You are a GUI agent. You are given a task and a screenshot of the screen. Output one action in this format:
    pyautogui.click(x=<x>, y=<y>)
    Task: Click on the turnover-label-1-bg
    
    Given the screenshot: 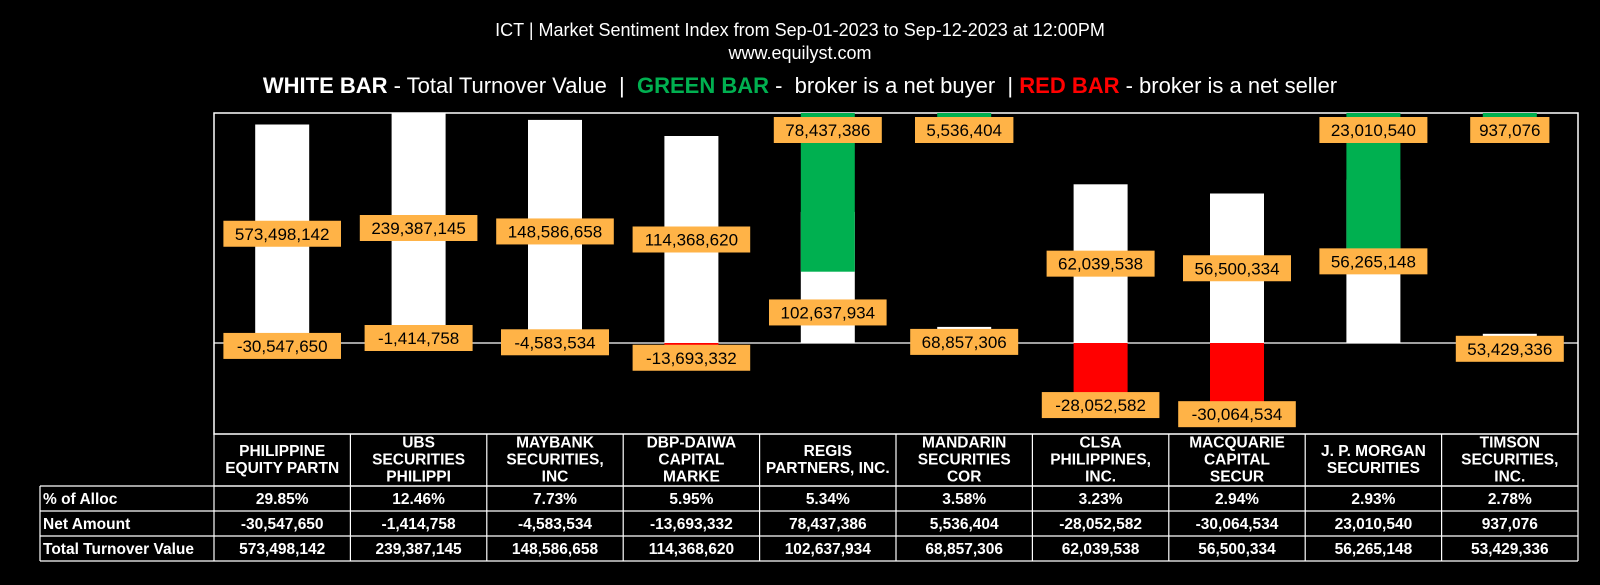 What is the action you would take?
    pyautogui.click(x=418, y=228)
    